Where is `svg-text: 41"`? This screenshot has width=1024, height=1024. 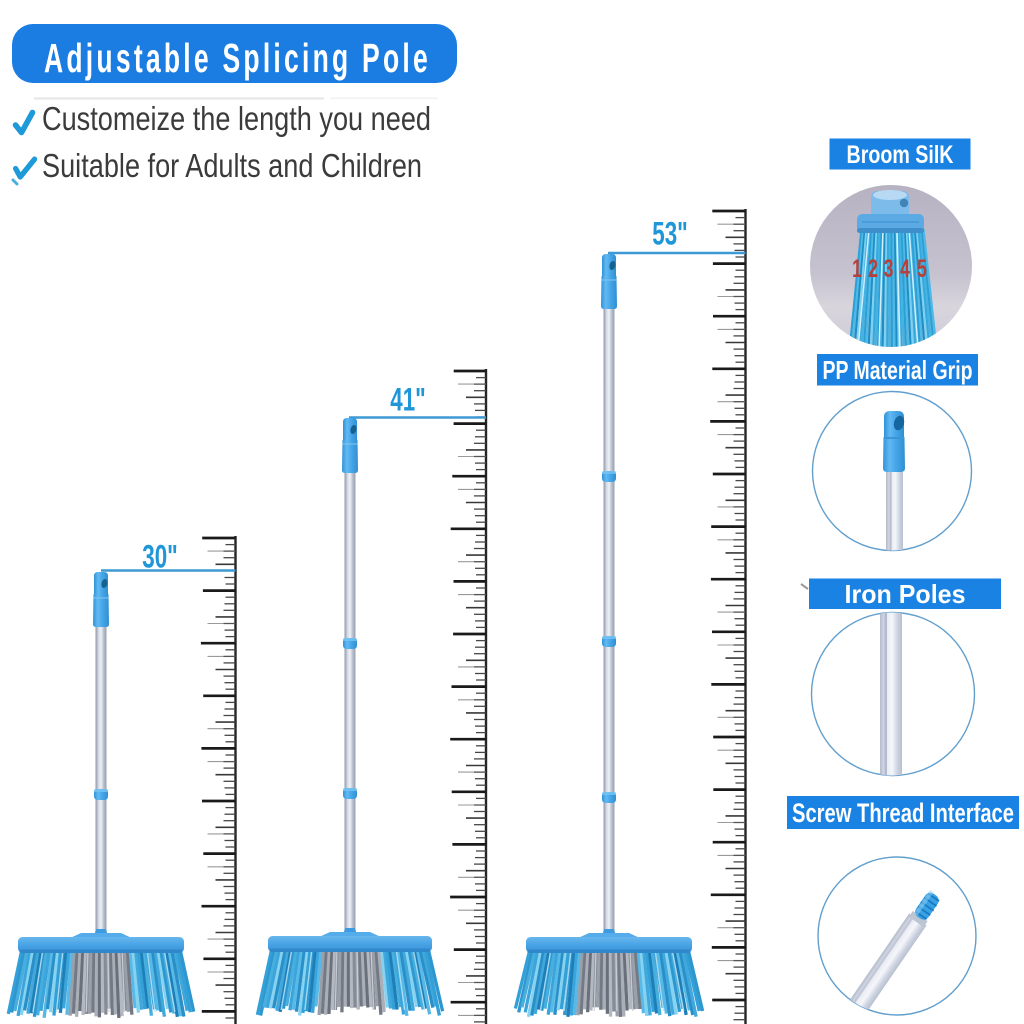
svg-text: 41" is located at coordinates (408, 400).